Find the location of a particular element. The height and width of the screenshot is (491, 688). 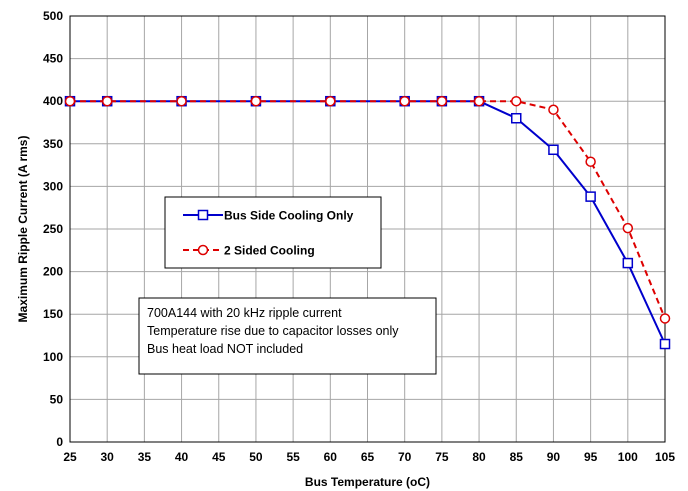

legend-entry-two-sided: 2 Sided Cooling is located at coordinates (249, 251).